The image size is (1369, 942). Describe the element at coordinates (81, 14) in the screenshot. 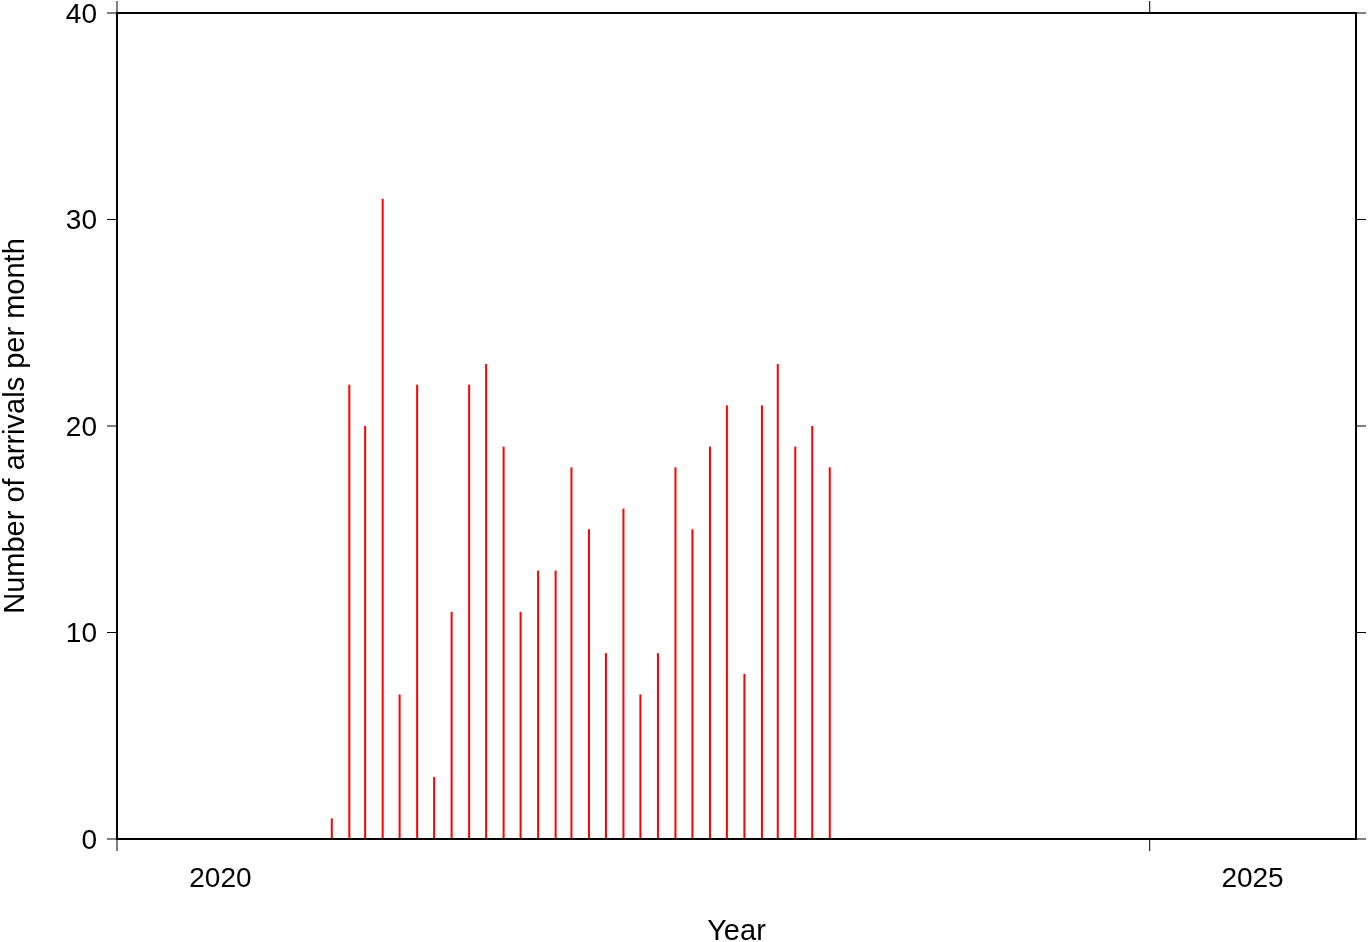

I see `y-tick-label: 40` at that location.